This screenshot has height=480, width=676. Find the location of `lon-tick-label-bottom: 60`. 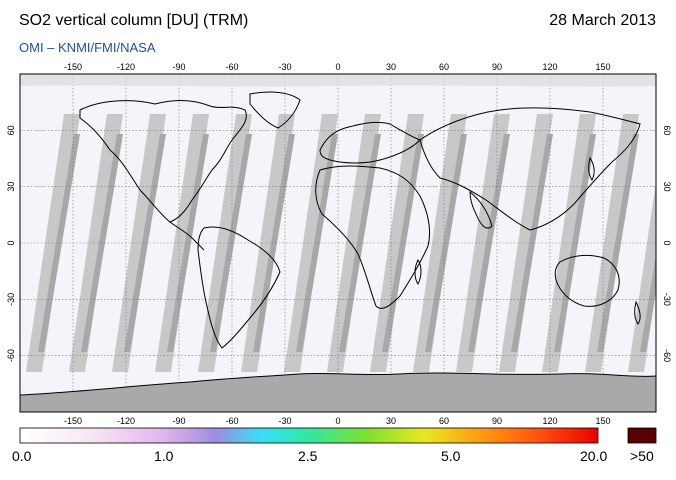

lon-tick-label-bottom: 60 is located at coordinates (444, 421).